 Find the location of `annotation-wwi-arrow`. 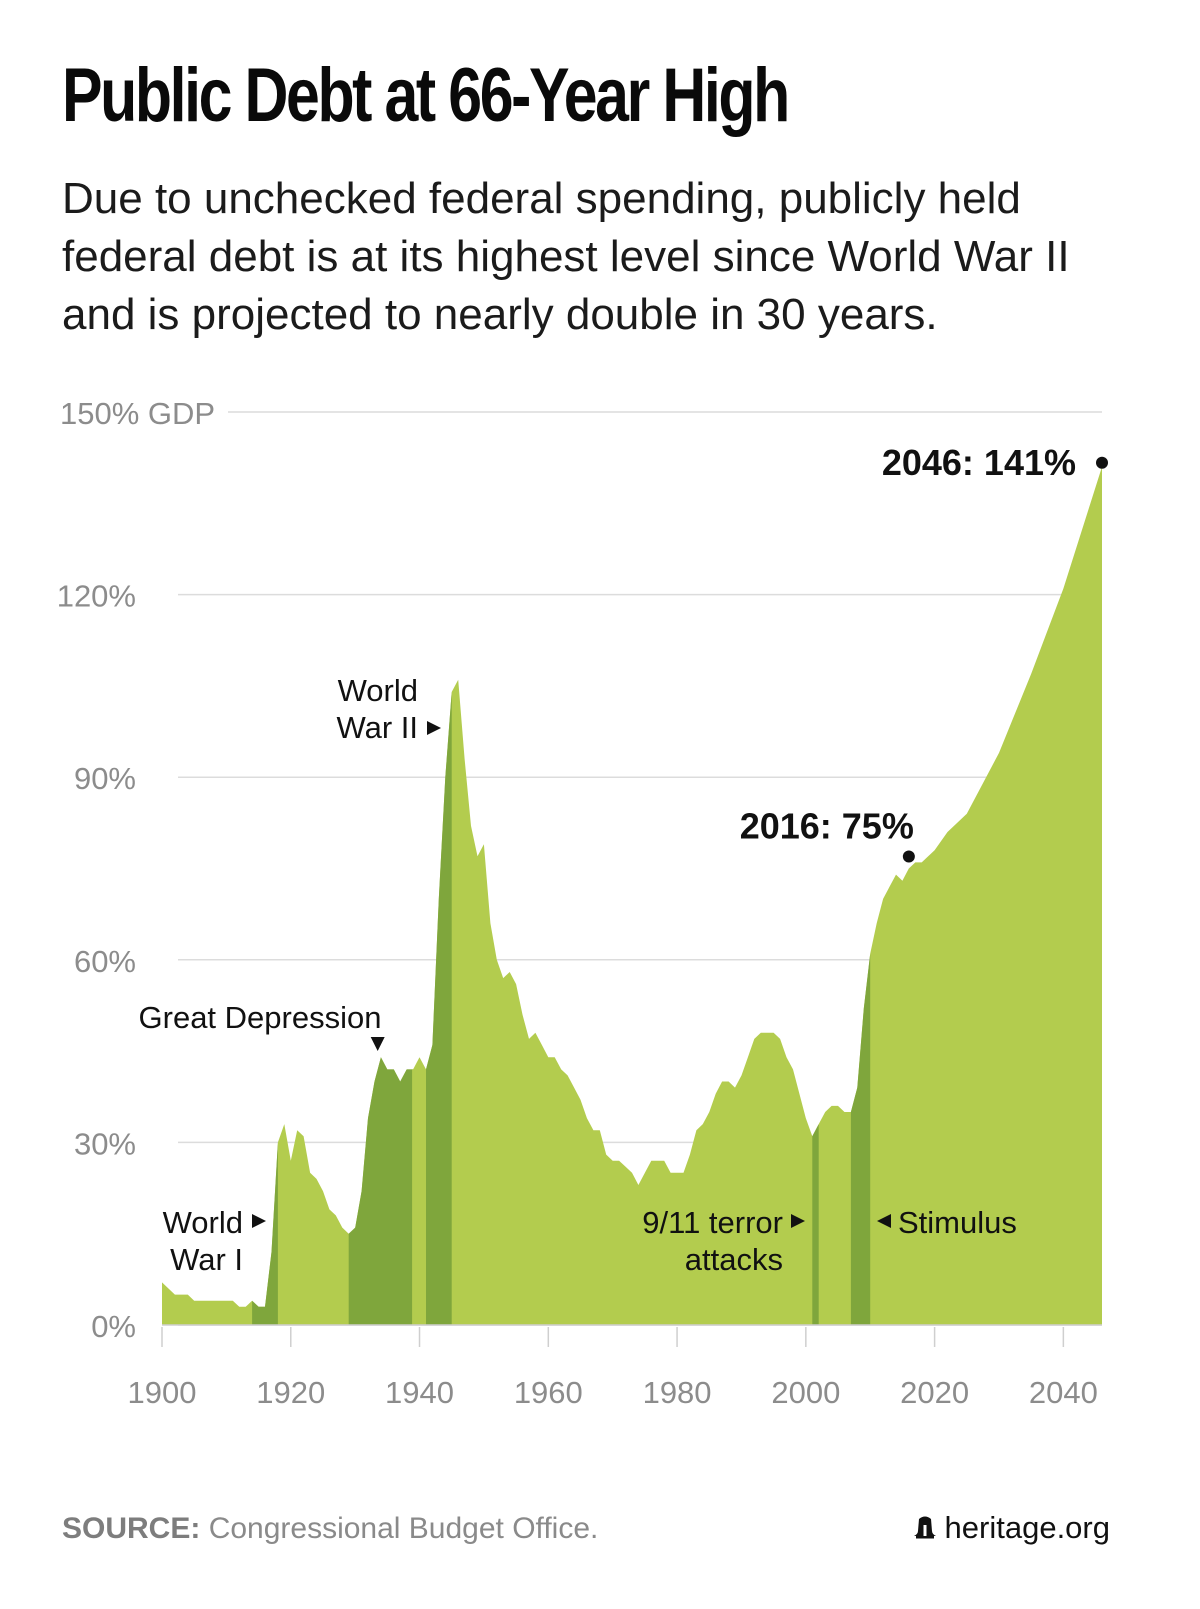

annotation-wwi-arrow is located at coordinates (259, 1221).